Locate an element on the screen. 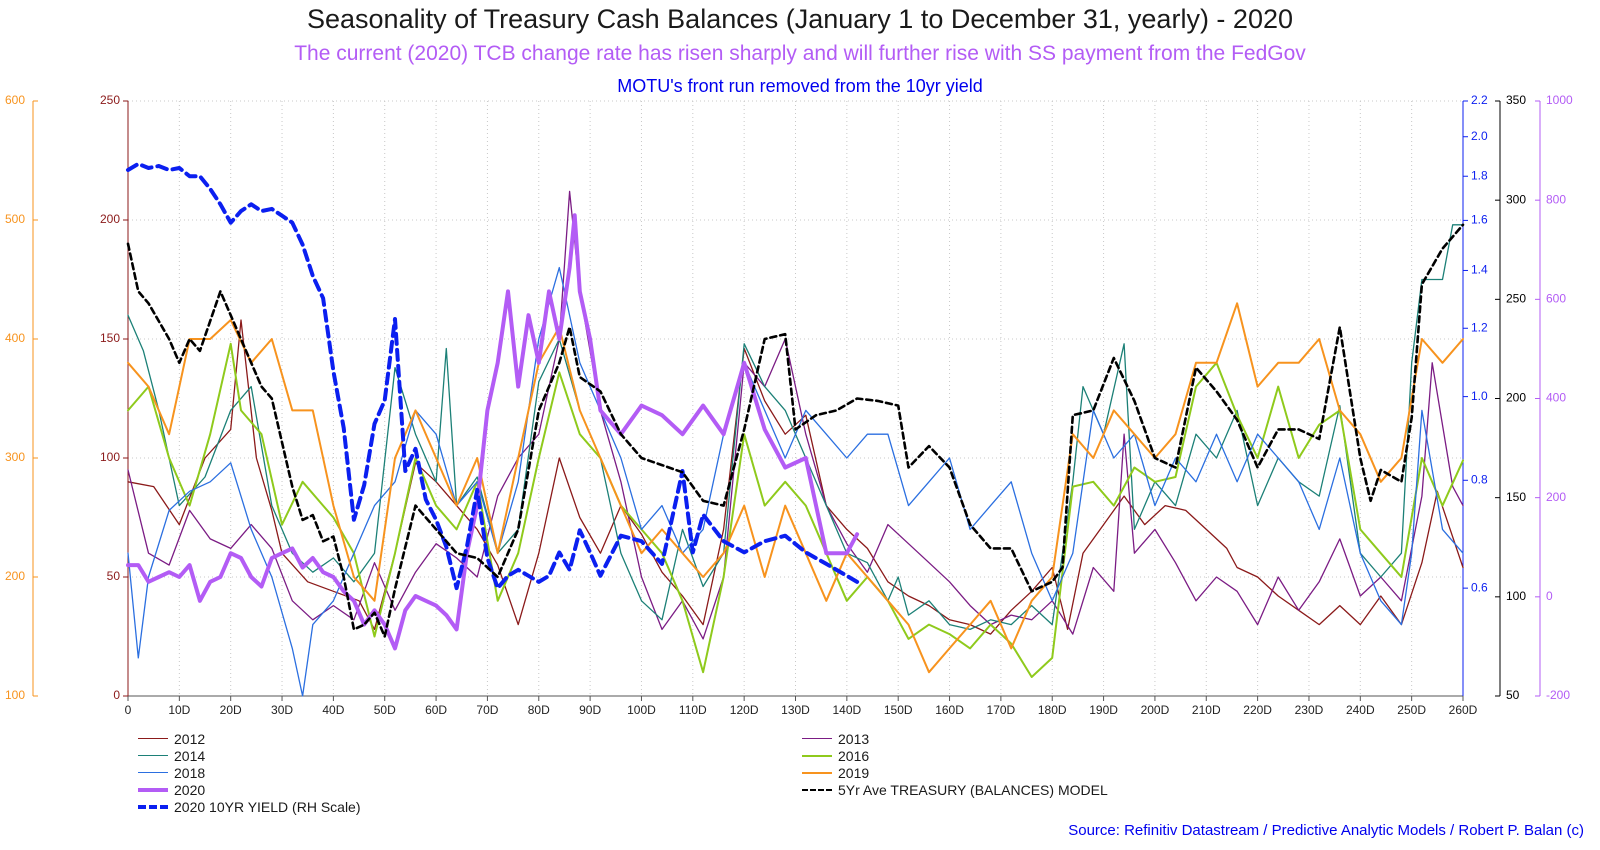 The width and height of the screenshot is (1600, 850). right-purple-tick-label: 200 is located at coordinates (1556, 497).